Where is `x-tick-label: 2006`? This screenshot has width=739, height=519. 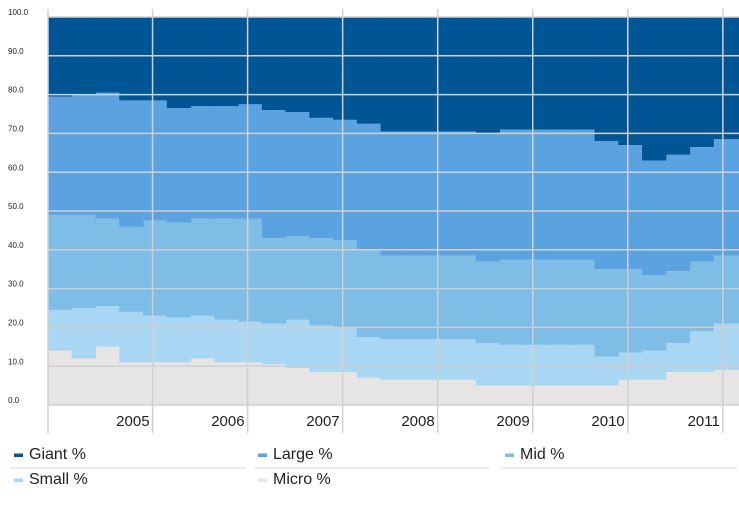 x-tick-label: 2006 is located at coordinates (227, 421).